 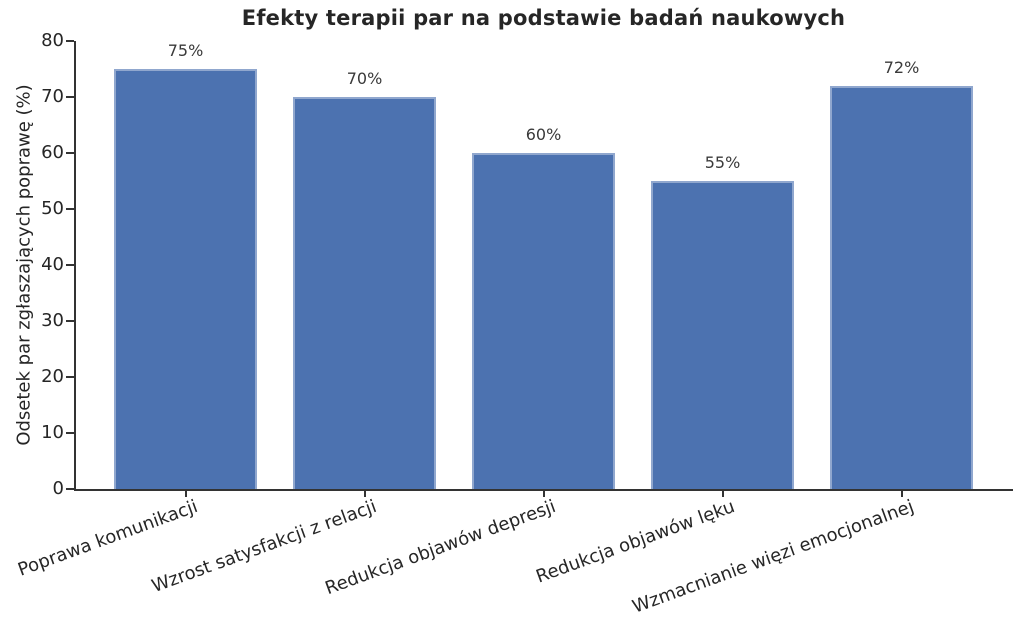 What do you see at coordinates (185, 50) in the screenshot?
I see `bar-value-label: 75%` at bounding box center [185, 50].